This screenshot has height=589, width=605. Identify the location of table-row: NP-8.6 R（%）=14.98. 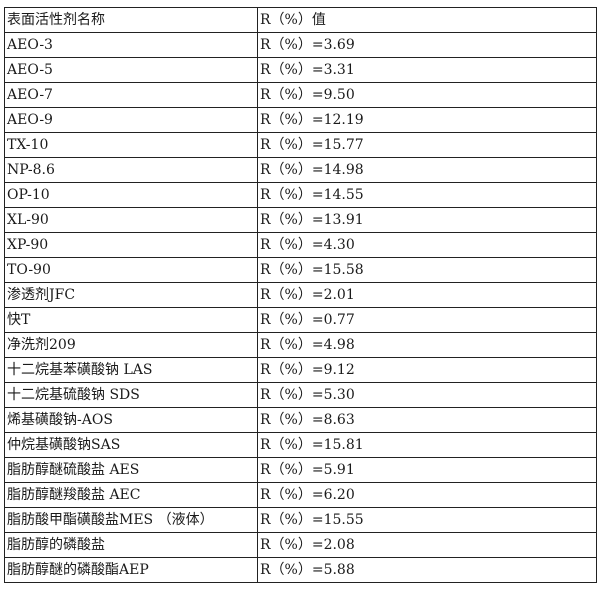
(300, 170).